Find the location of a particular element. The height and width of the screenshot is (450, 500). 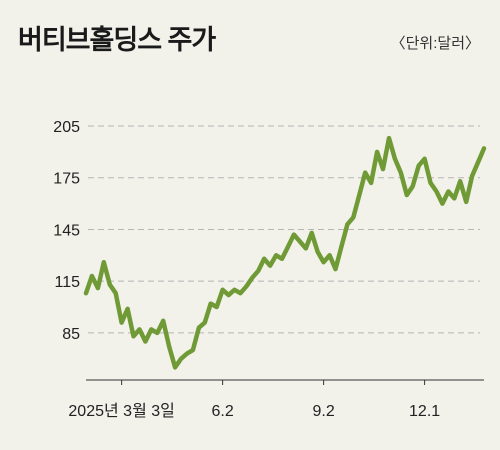

y-axis: 85 115 145 175 205 is located at coordinates (66, 231).